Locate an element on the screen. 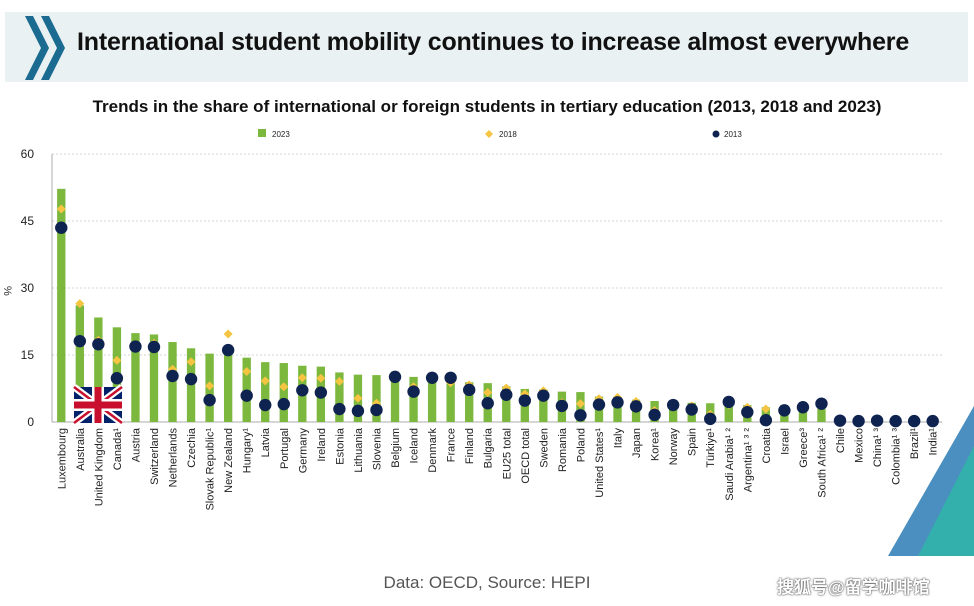 The width and height of the screenshot is (974, 606). x-tick-label: Mexico is located at coordinates (860, 445).